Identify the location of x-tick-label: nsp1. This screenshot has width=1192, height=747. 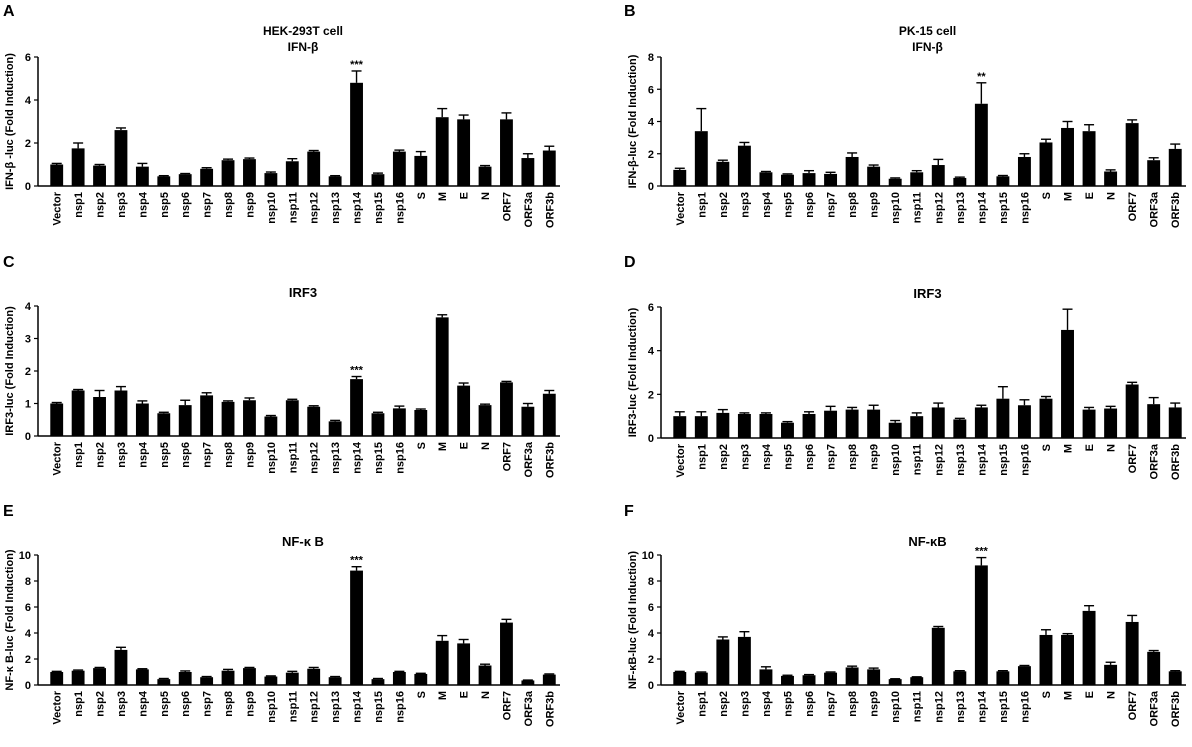
(79, 704).